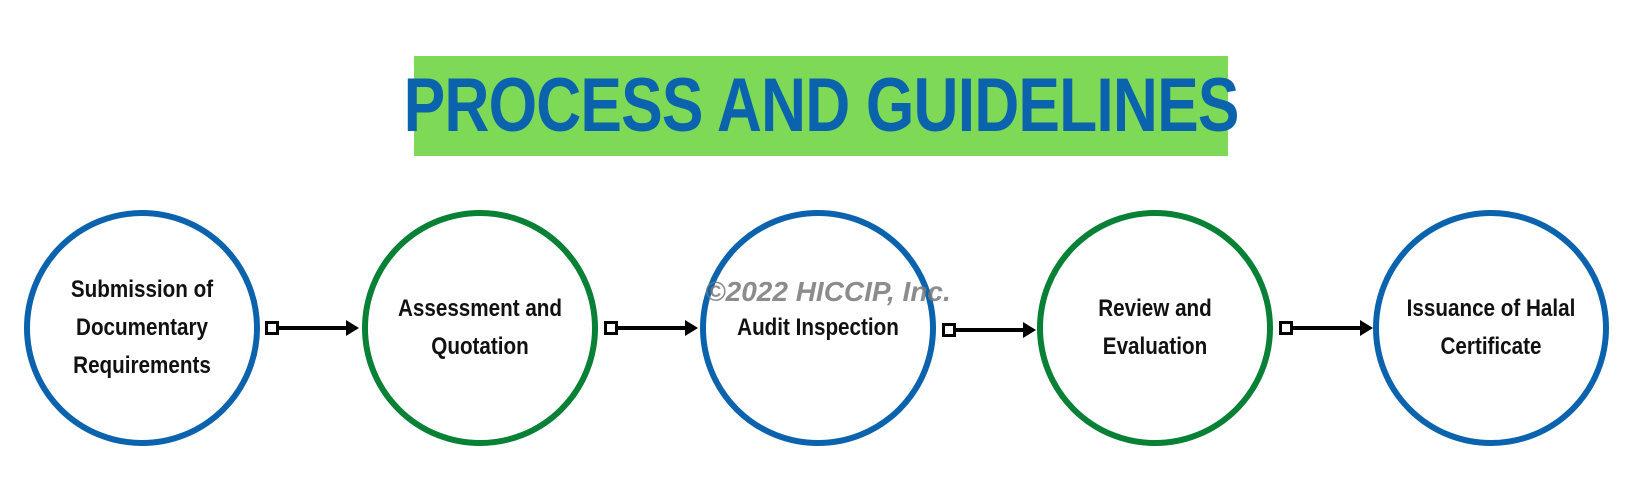 This screenshot has width=1640, height=500. I want to click on step-audit: Audit Inspection, so click(818, 328).